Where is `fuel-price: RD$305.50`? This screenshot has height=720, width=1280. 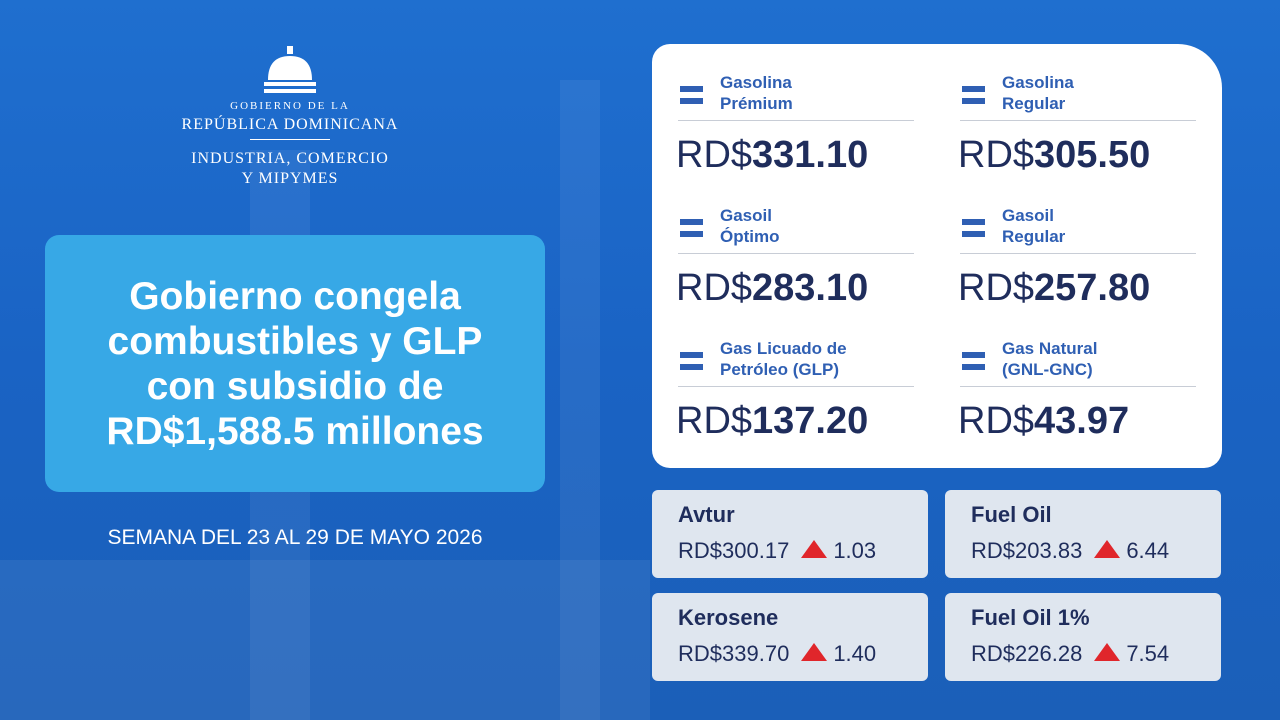 fuel-price: RD$305.50 is located at coordinates (1054, 155).